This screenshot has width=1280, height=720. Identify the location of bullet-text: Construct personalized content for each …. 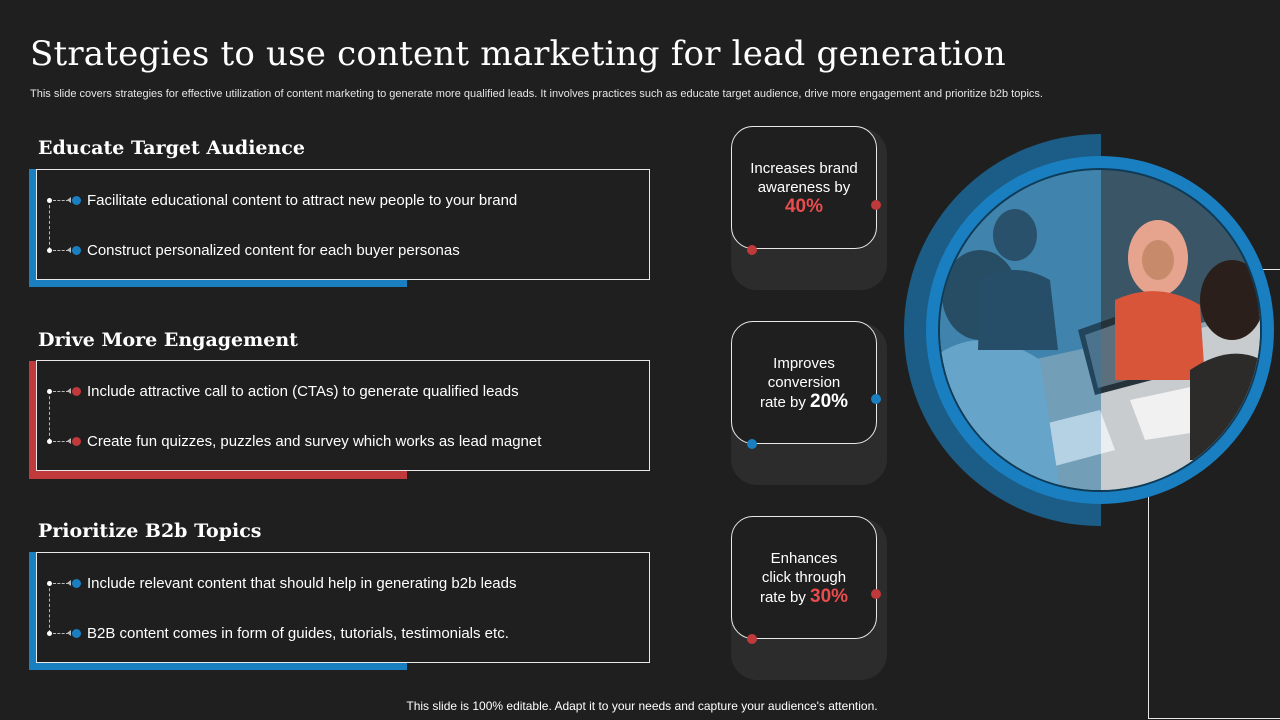
(273, 250).